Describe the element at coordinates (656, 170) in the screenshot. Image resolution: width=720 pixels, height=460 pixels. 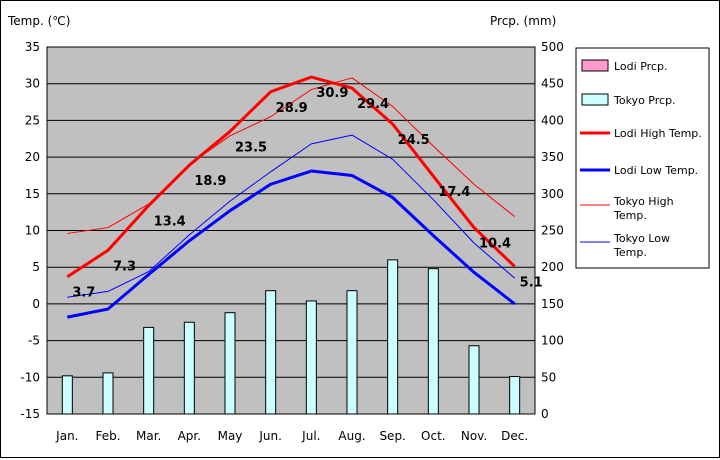
I see `legend-label: Lodi Low Temp.` at that location.